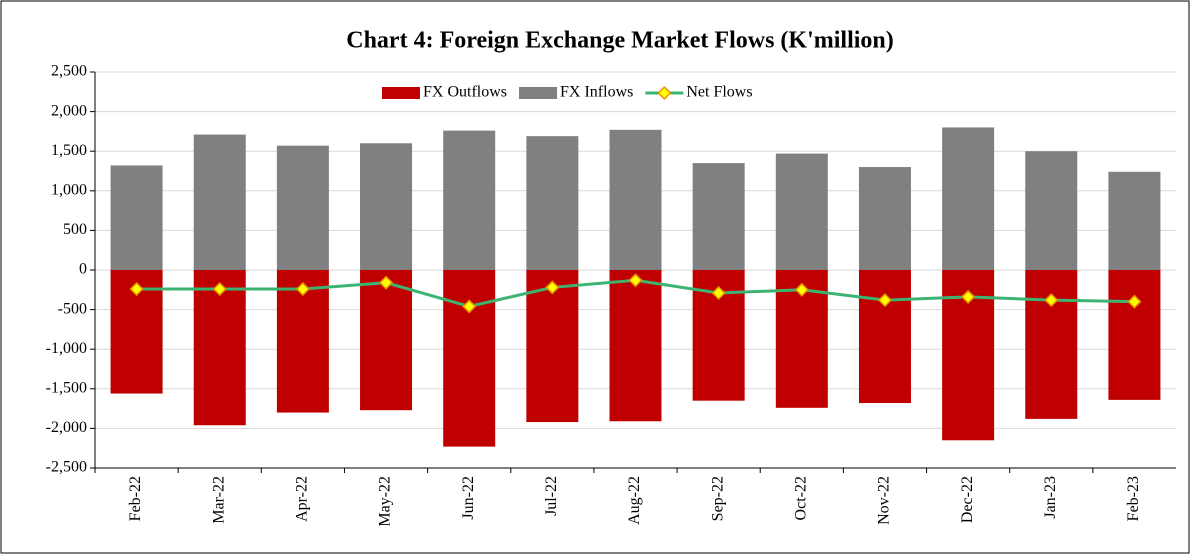  What do you see at coordinates (719, 92) in the screenshot?
I see `legend-label: Net Flows` at bounding box center [719, 92].